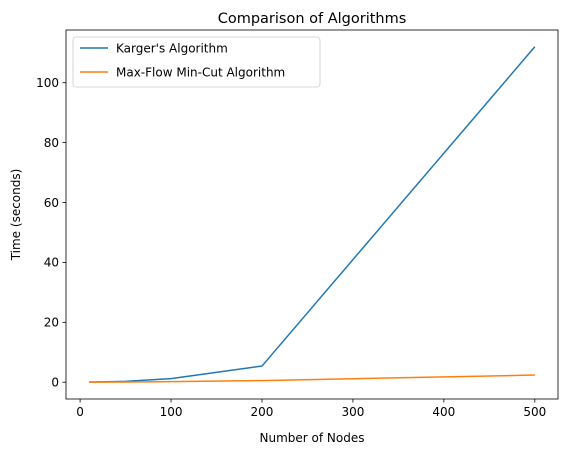  What do you see at coordinates (262, 412) in the screenshot?
I see `x-tick-label: 200` at bounding box center [262, 412].